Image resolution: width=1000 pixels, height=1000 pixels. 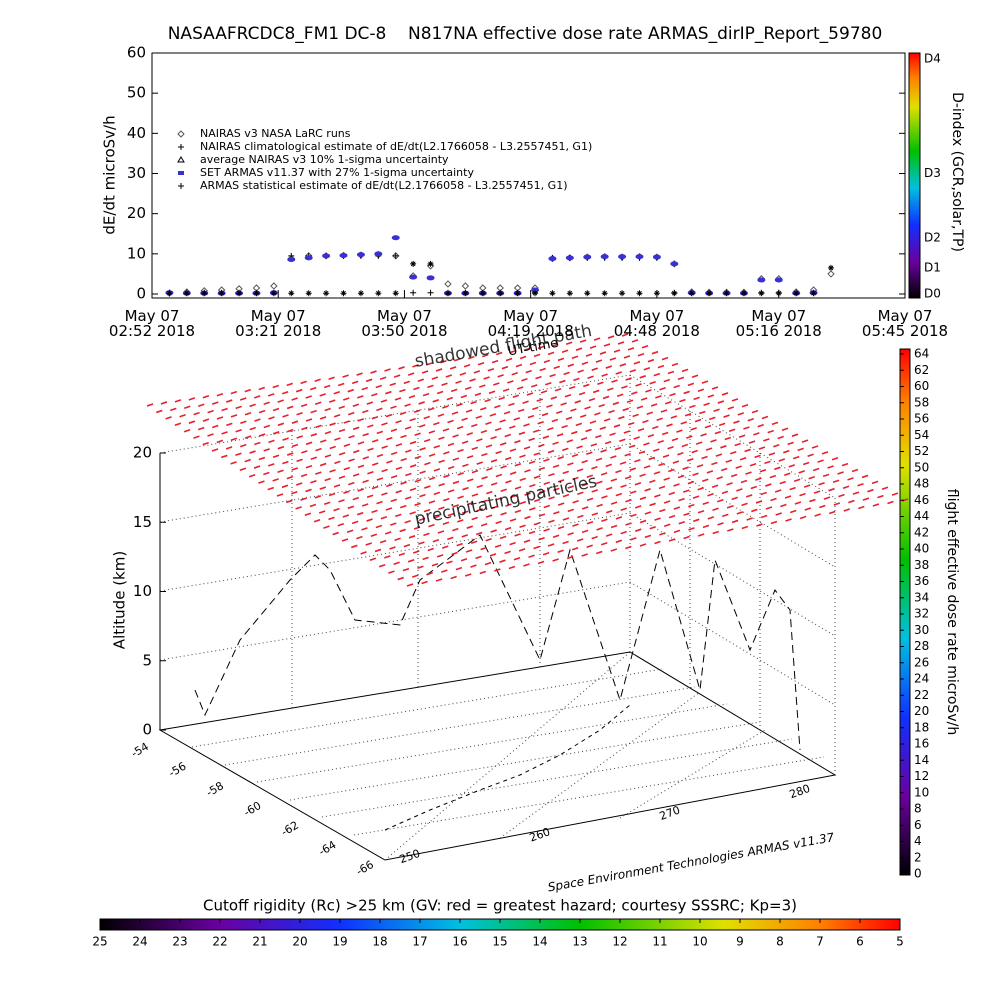 I want to click on x-tick-label: May 07 05:16 2018, so click(x=778, y=323).